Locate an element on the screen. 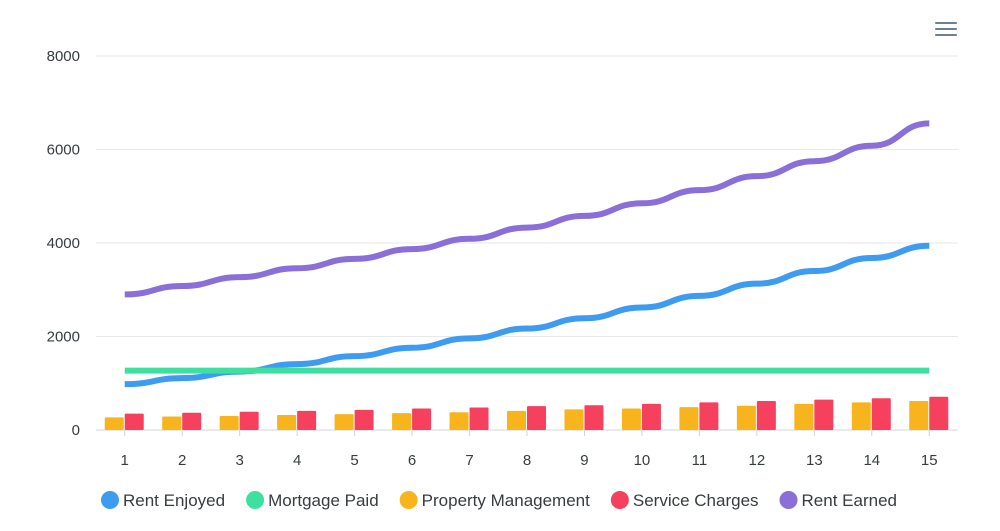 The image size is (1000, 531). x-tick-label: 6 is located at coordinates (412, 460).